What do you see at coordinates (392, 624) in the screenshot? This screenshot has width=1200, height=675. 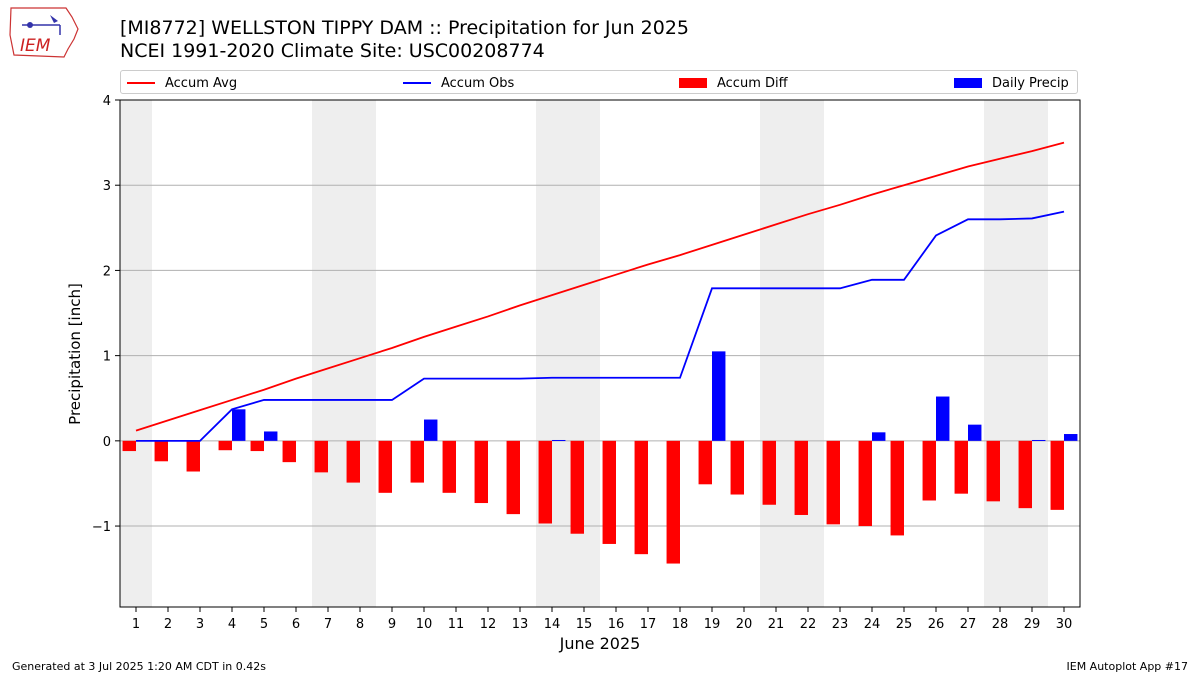 I see `x-tick-label: 9` at bounding box center [392, 624].